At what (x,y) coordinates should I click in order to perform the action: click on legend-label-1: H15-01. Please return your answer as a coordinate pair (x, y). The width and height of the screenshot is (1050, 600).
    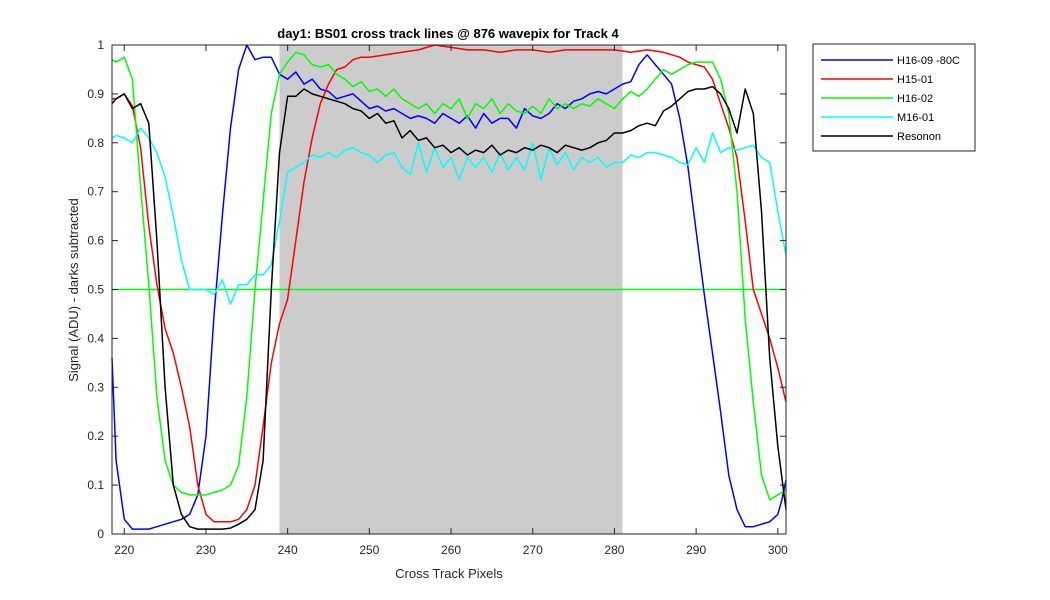
    Looking at the image, I should click on (915, 80).